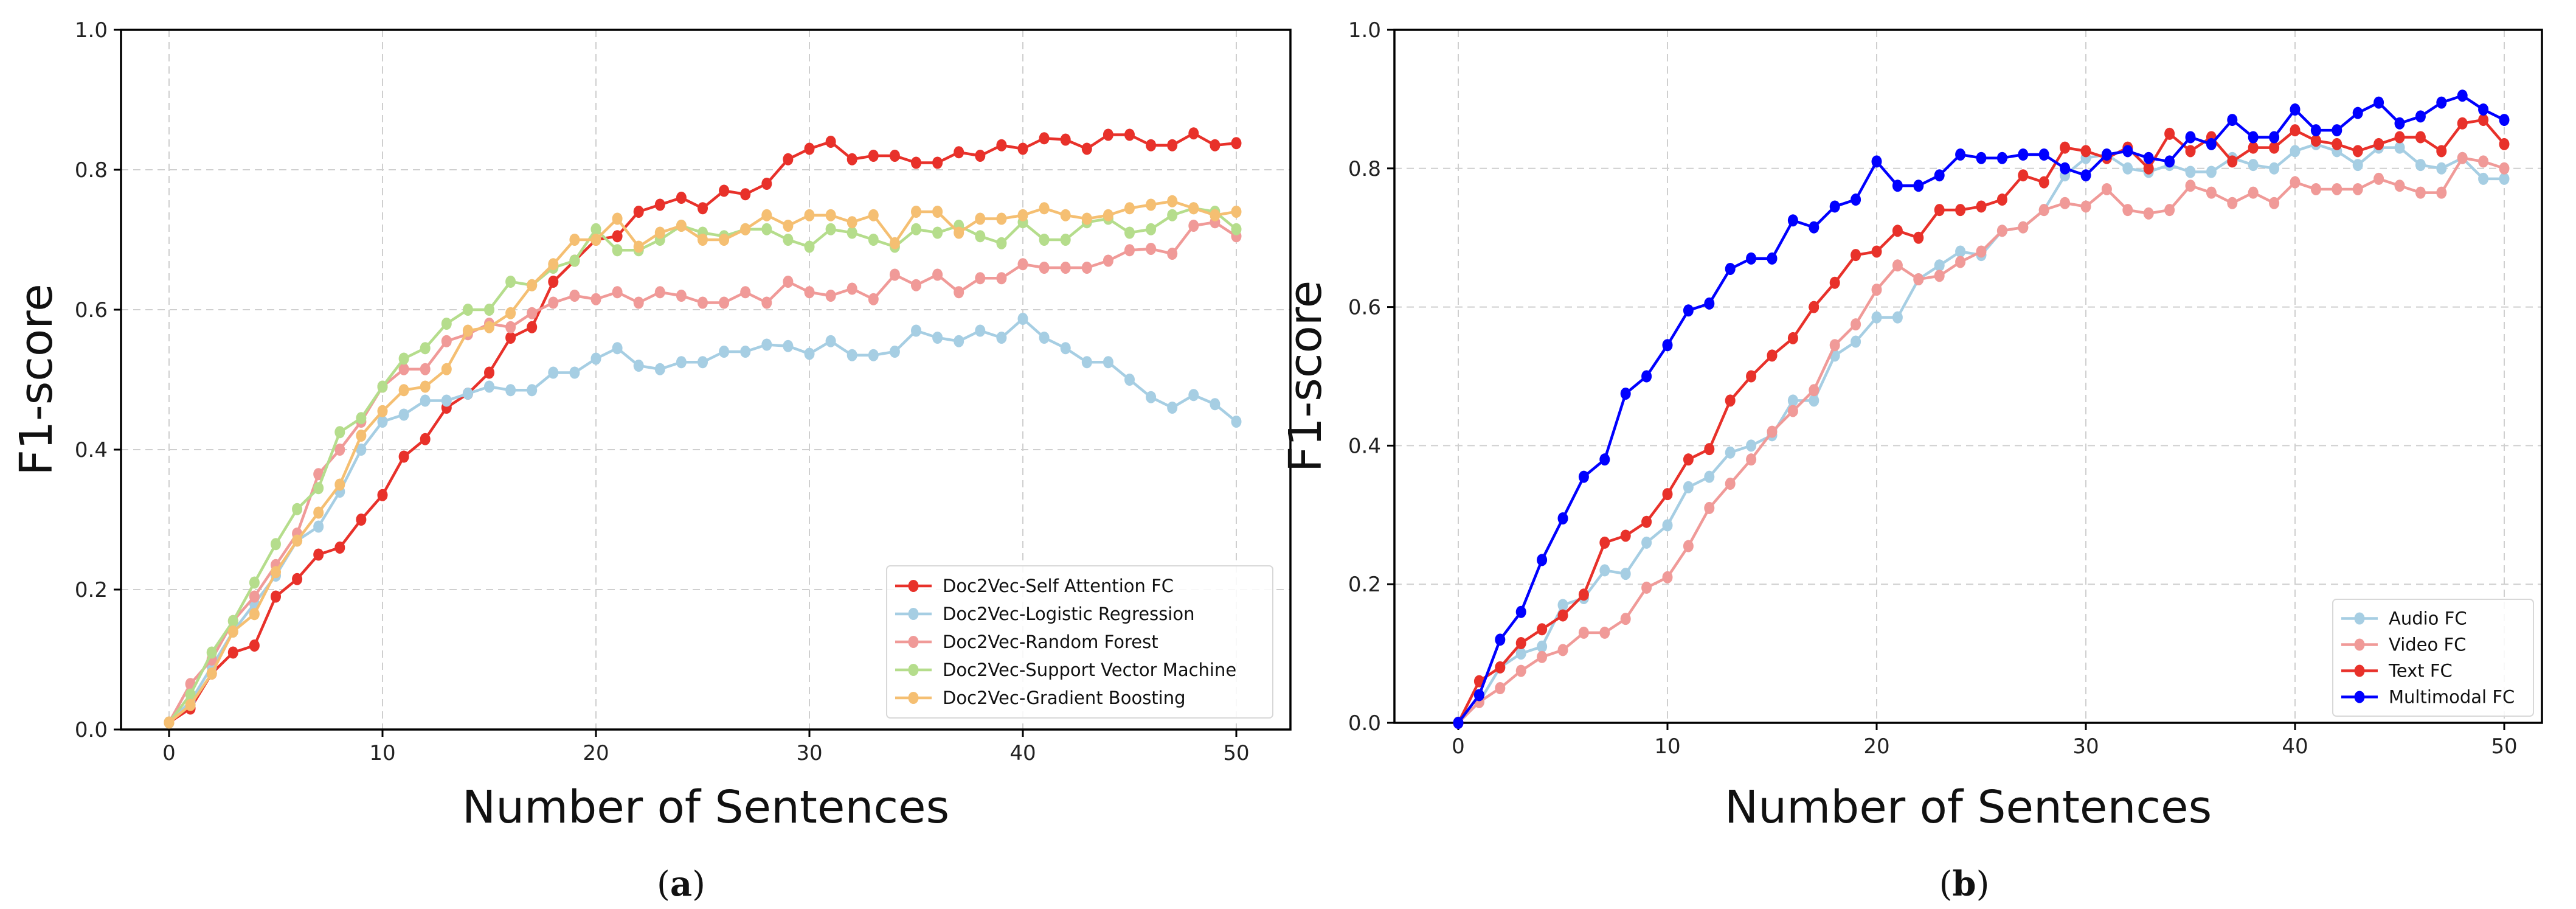 The image size is (2576, 909). I want to click on legend-marker, so click(913, 614).